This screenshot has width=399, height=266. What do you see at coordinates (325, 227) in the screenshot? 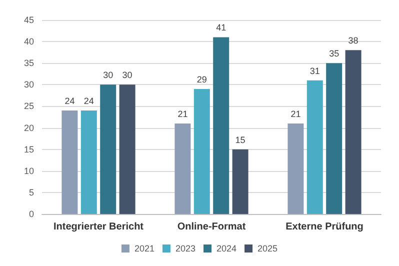
I see `x-tick-label: Externe Prüfung` at bounding box center [325, 227].